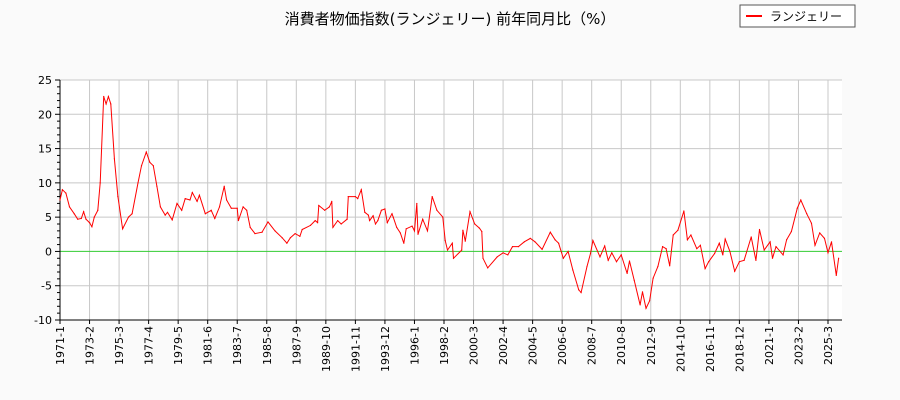 The height and width of the screenshot is (400, 900). Describe the element at coordinates (680, 349) in the screenshot. I see `x-tick-label: 2014-10` at that location.